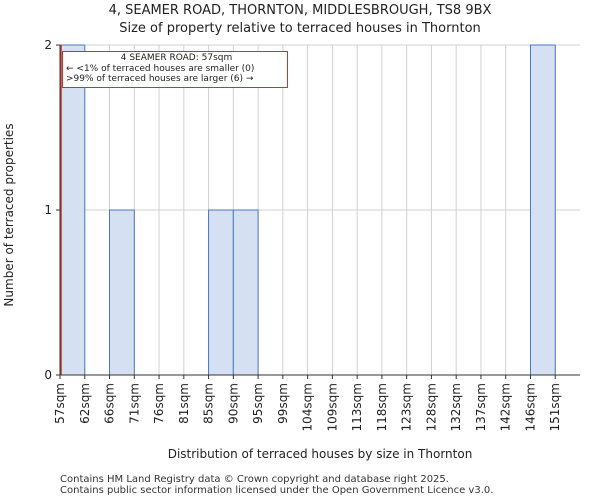 This screenshot has width=600, height=500. I want to click on y-tick-label: 1, so click(48, 210).